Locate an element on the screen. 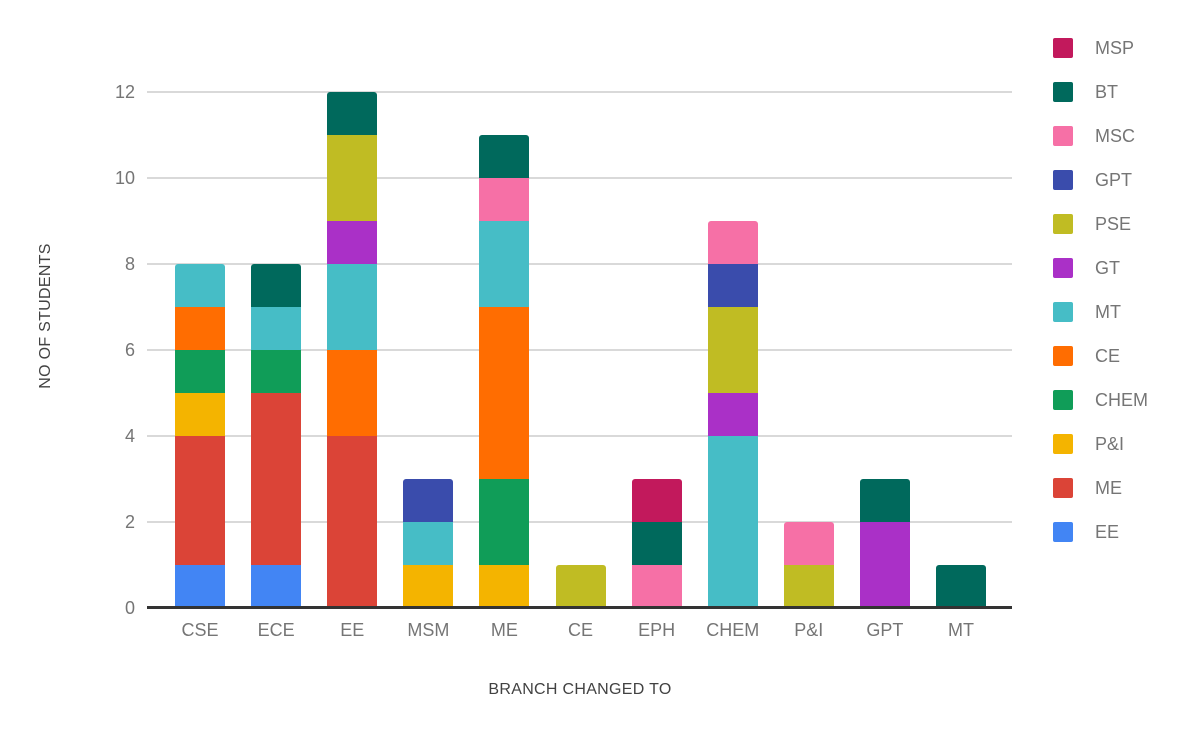  bar-column-mt is located at coordinates (961, 350).